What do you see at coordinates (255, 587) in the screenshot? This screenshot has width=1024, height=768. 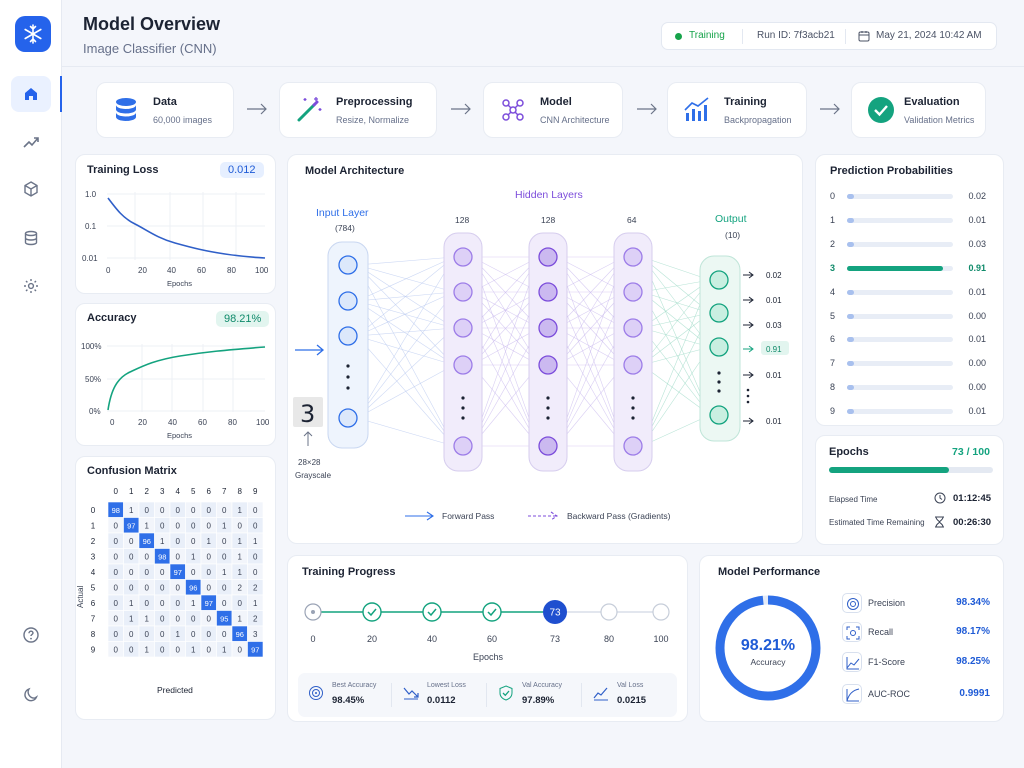 I see `matrix-value: 2` at bounding box center [255, 587].